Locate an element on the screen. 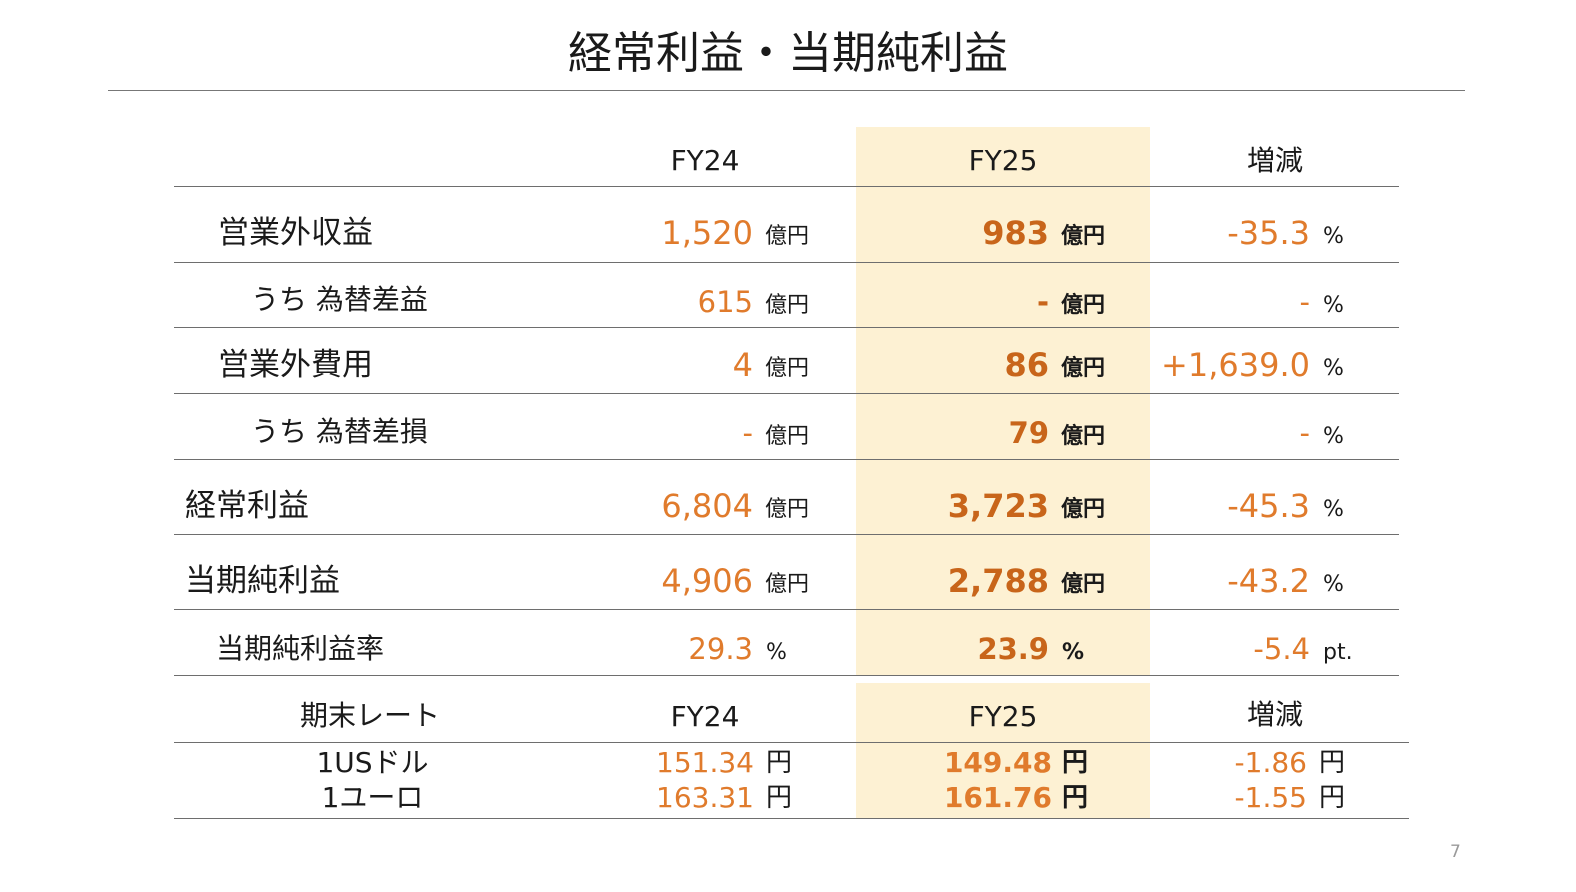  fy25-unit: % is located at coordinates (1073, 652).